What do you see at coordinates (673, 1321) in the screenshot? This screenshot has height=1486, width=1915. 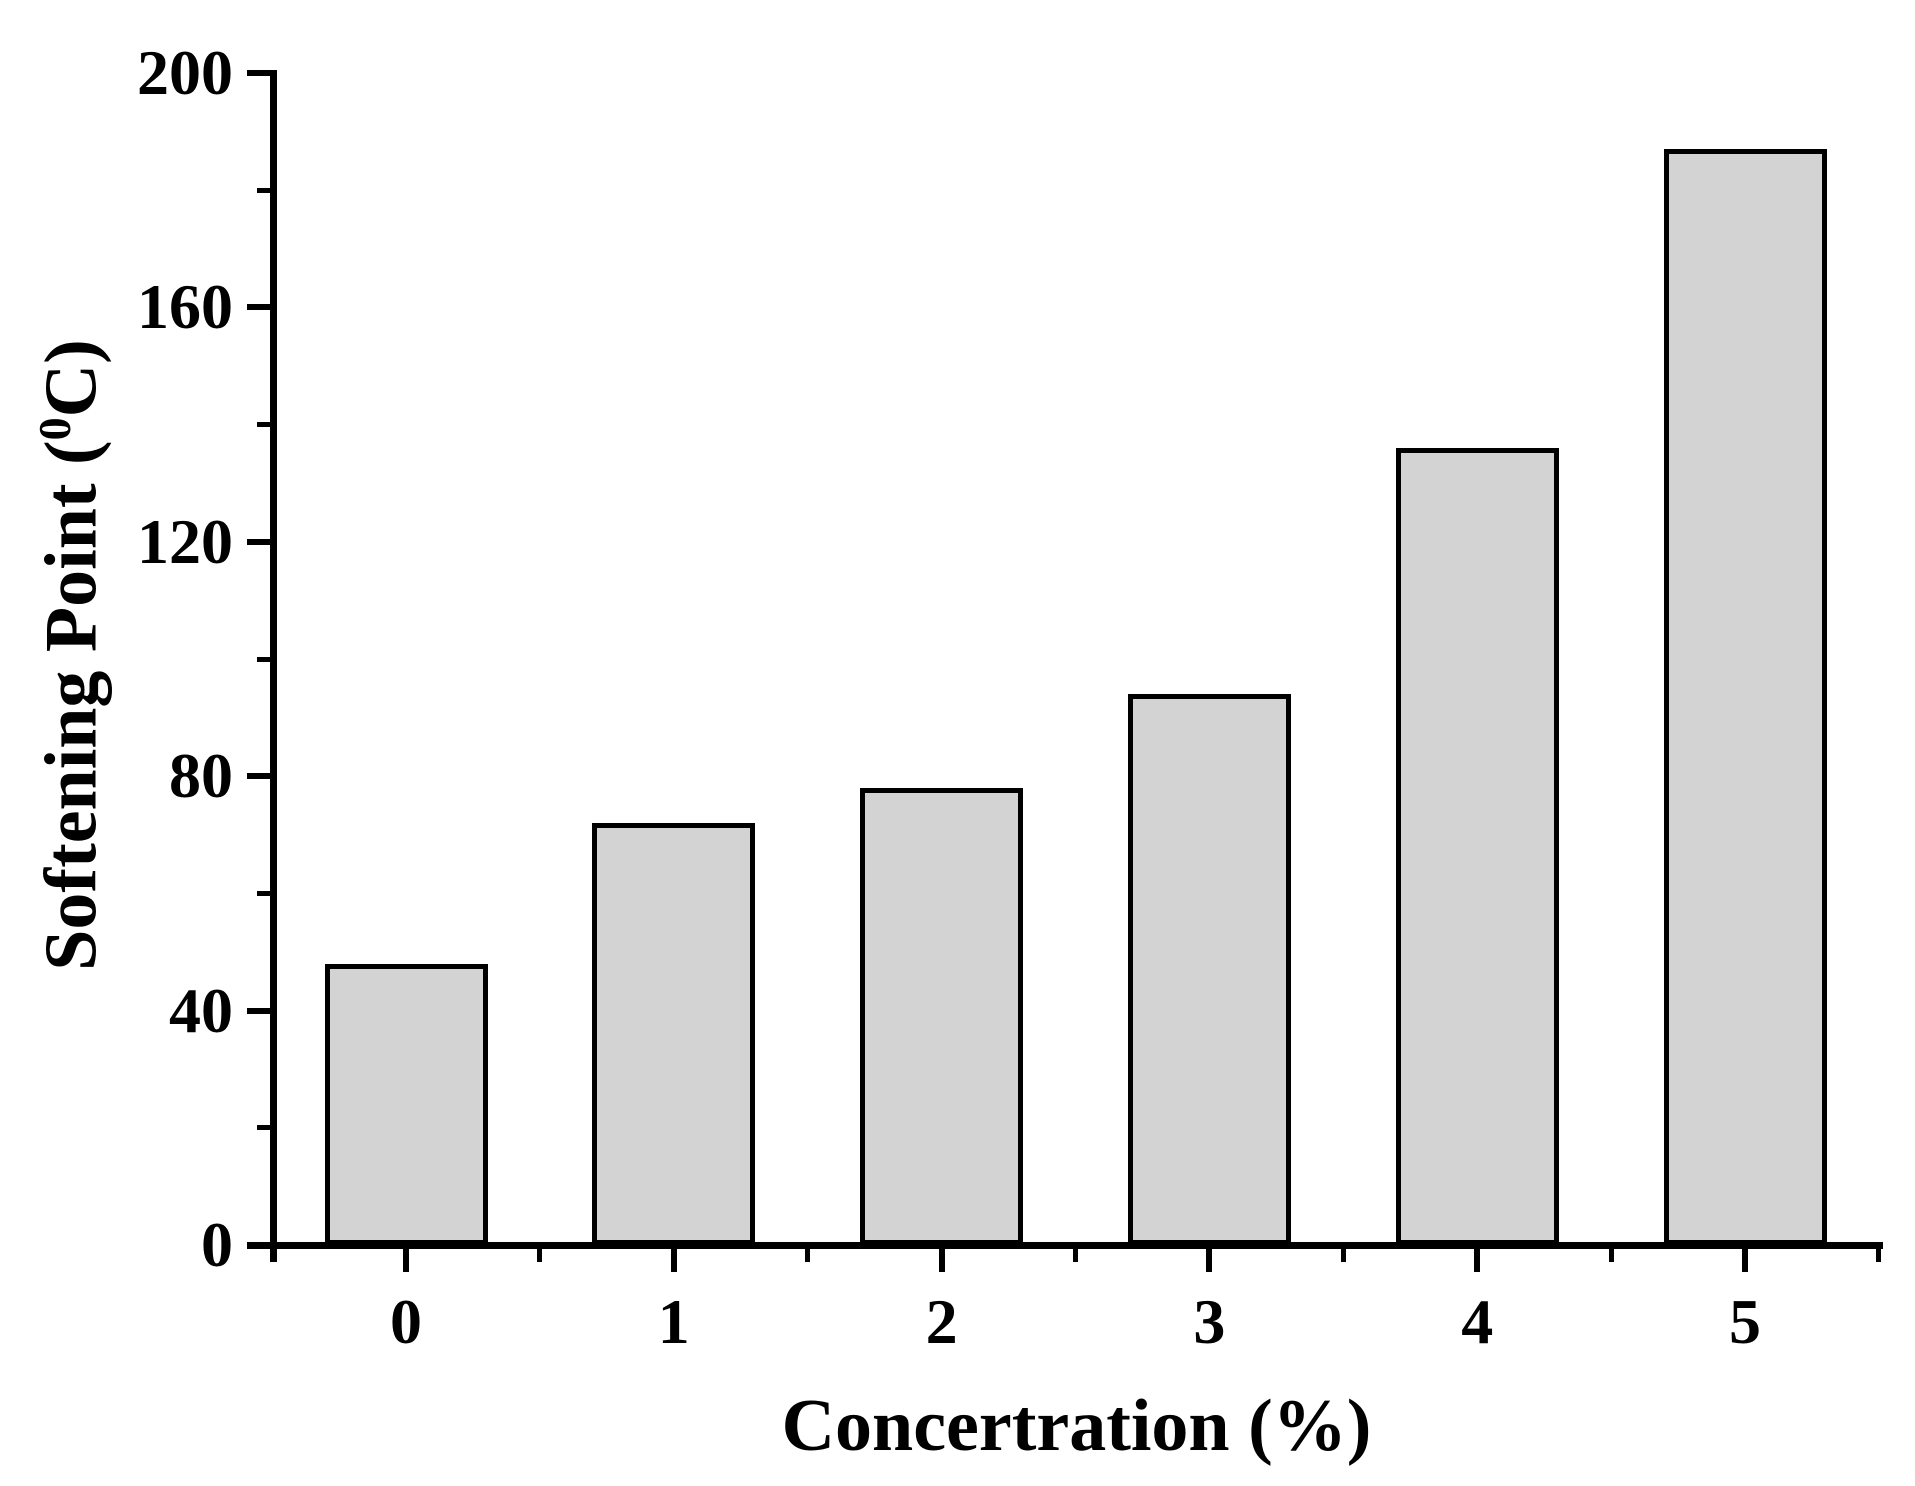 I see `x-tick-label-1: 1` at bounding box center [673, 1321].